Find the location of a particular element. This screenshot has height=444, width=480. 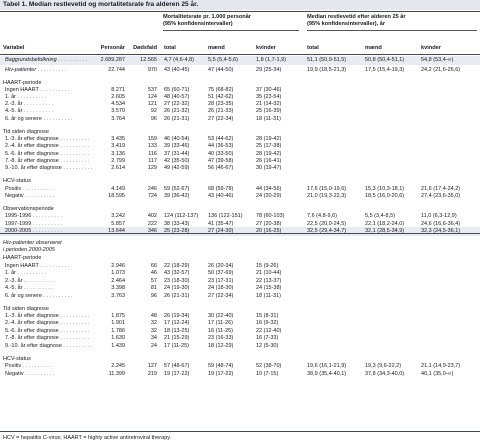

cell-dødsfald: 57 is located at coordinates (153, 281).